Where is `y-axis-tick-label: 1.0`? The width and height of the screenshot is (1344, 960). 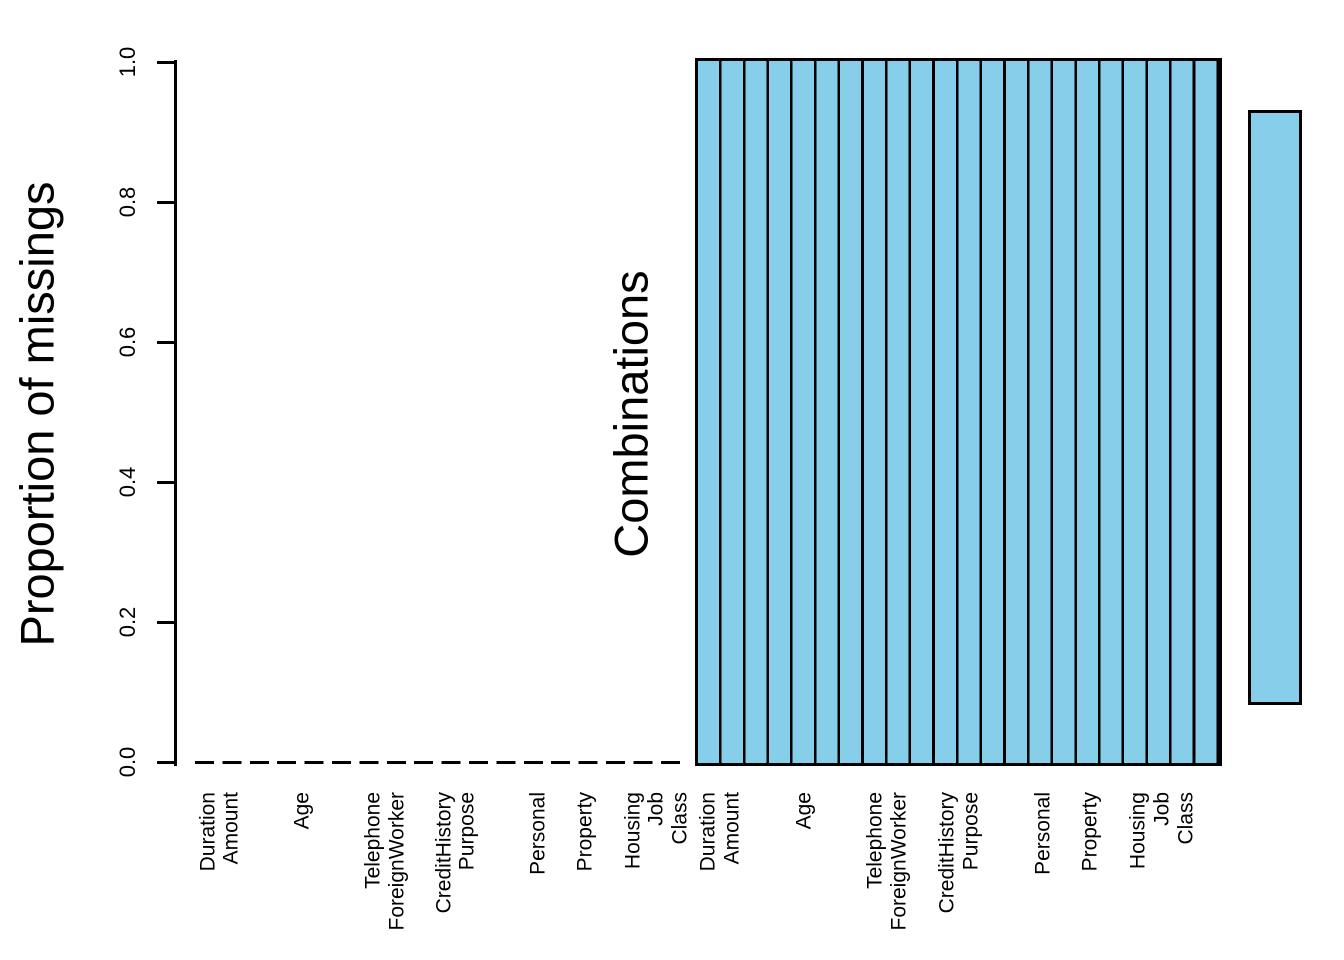 y-axis-tick-label: 1.0 is located at coordinates (127, 62).